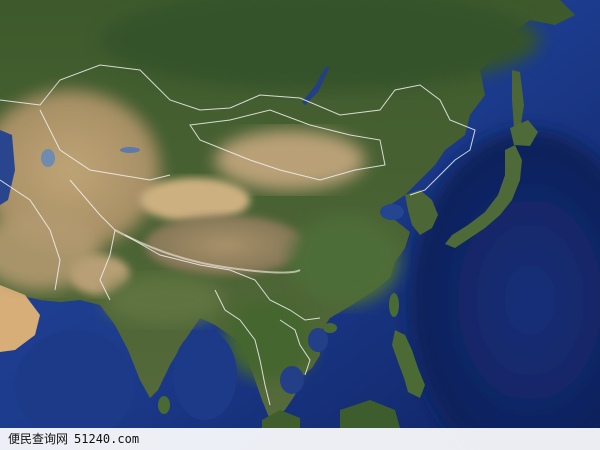  What do you see at coordinates (80, 170) in the screenshot?
I see `central-asia-arid` at bounding box center [80, 170].